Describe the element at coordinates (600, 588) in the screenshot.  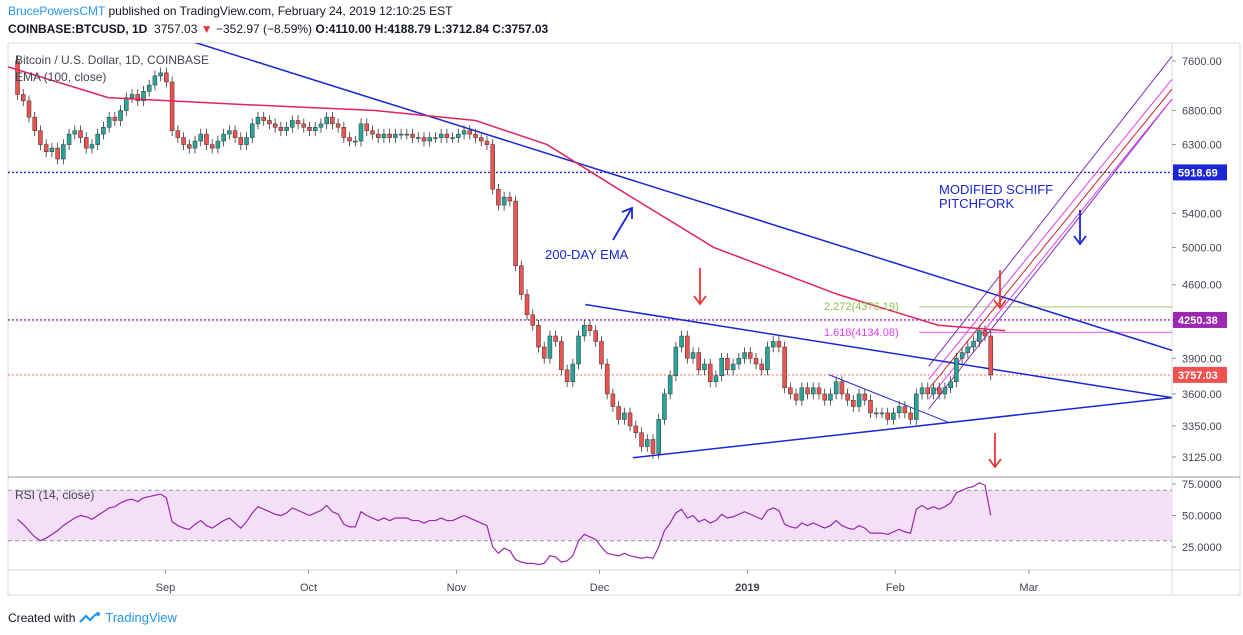
I see `time-tick-label: Dec` at that location.